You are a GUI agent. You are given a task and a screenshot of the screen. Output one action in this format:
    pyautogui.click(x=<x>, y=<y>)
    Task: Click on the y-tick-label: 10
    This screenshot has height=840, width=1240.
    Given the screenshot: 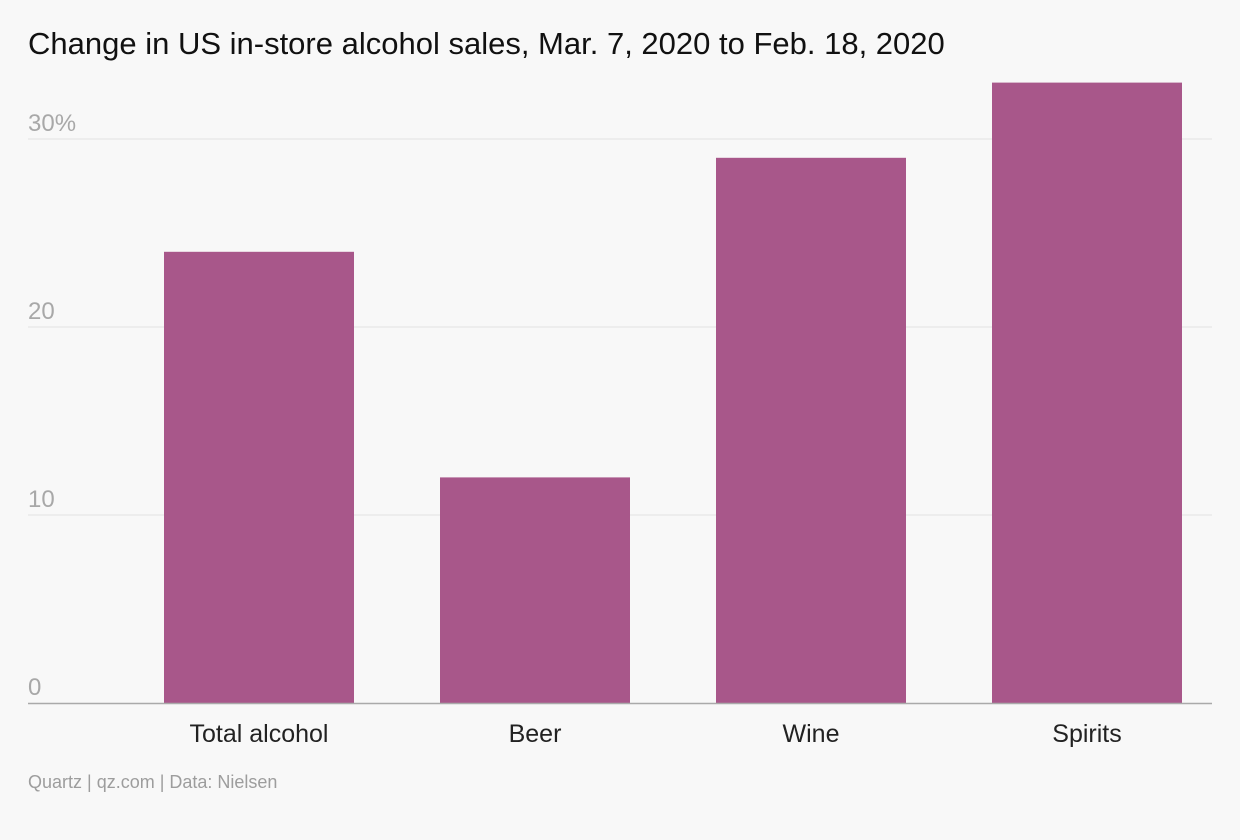 What is the action you would take?
    pyautogui.click(x=41, y=499)
    